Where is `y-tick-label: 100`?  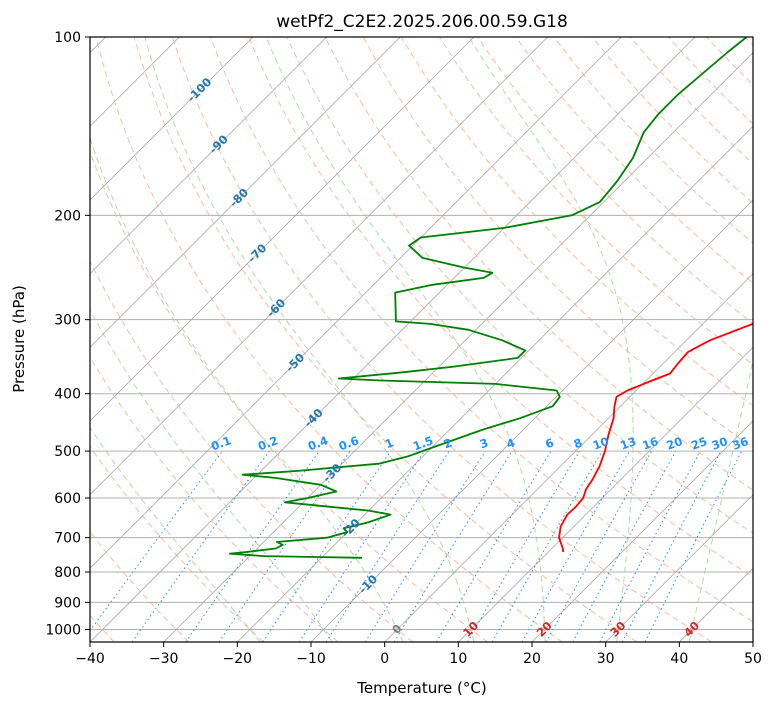
y-tick-label: 100 is located at coordinates (67, 38).